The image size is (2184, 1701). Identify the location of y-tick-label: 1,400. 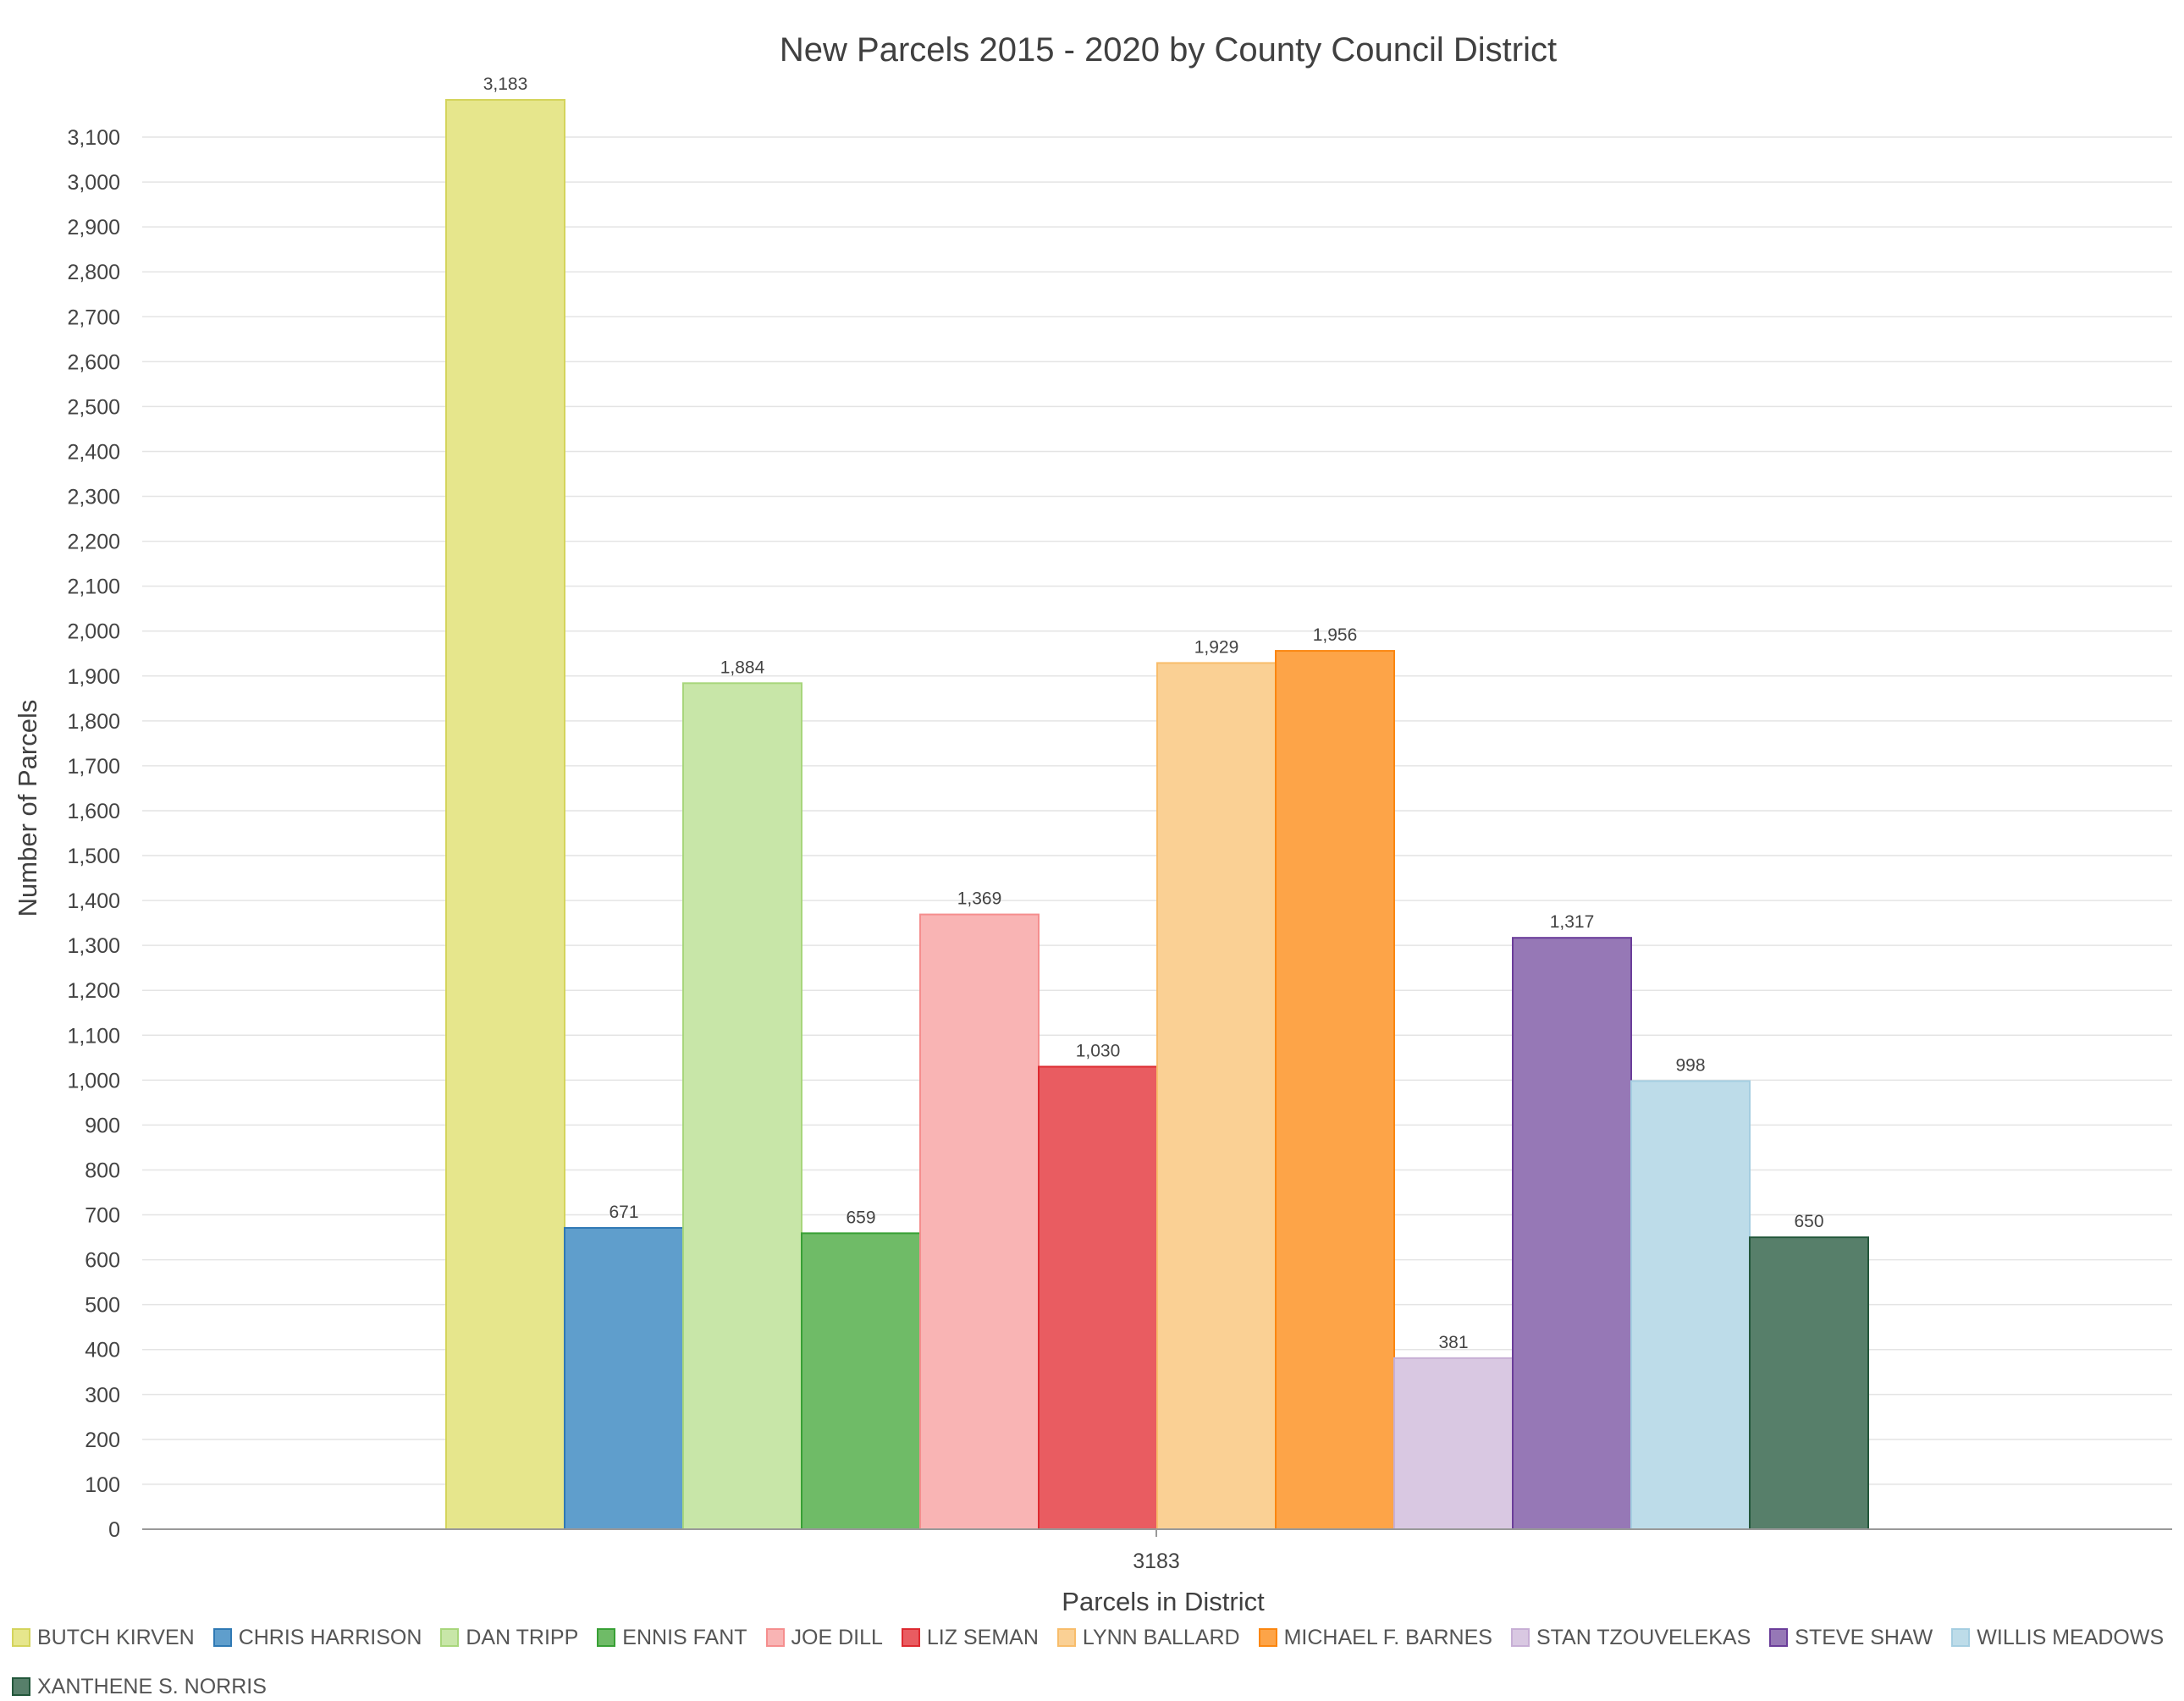
(93, 901).